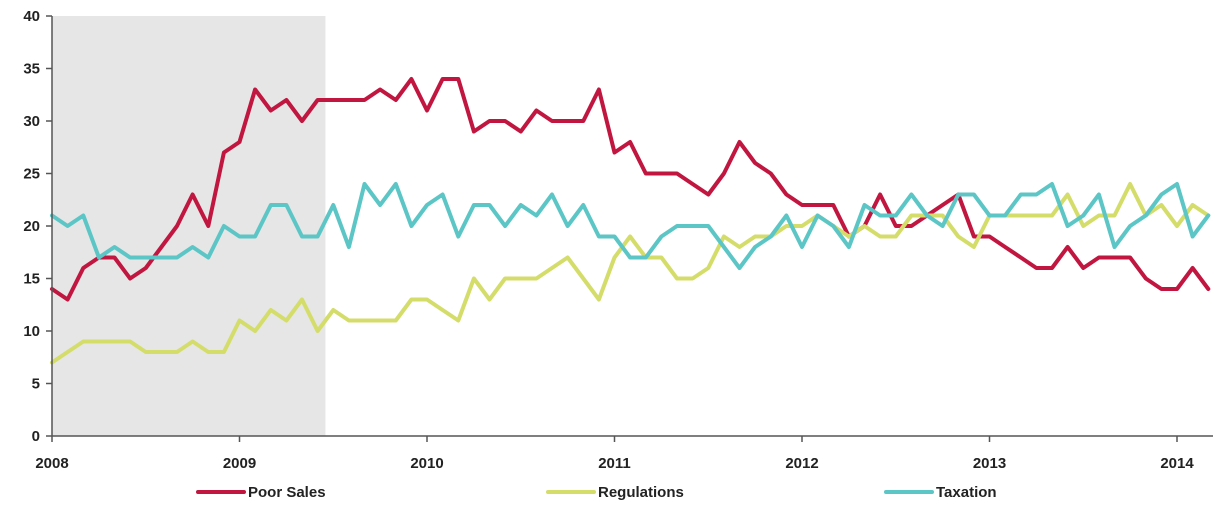 The image size is (1215, 508). I want to click on x-tick-label: 2008, so click(51, 463).